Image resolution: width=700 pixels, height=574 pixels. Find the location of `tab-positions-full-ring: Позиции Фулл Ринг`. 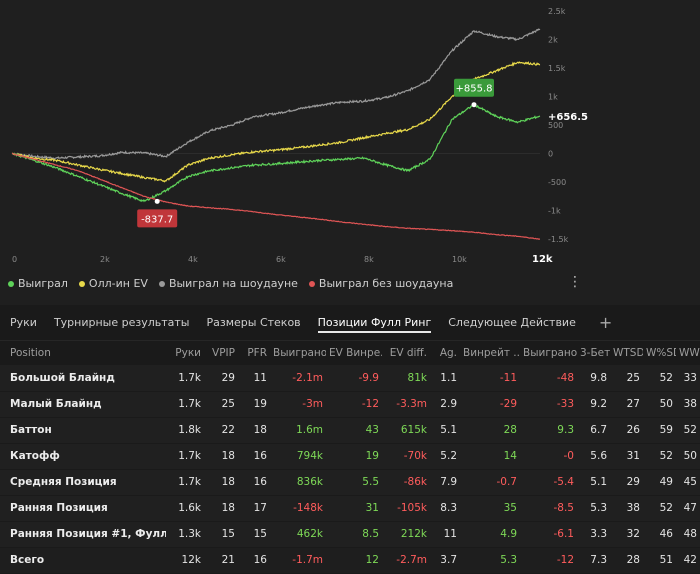

tab-positions-full-ring: Позиции Фулл Ринг is located at coordinates (374, 323).